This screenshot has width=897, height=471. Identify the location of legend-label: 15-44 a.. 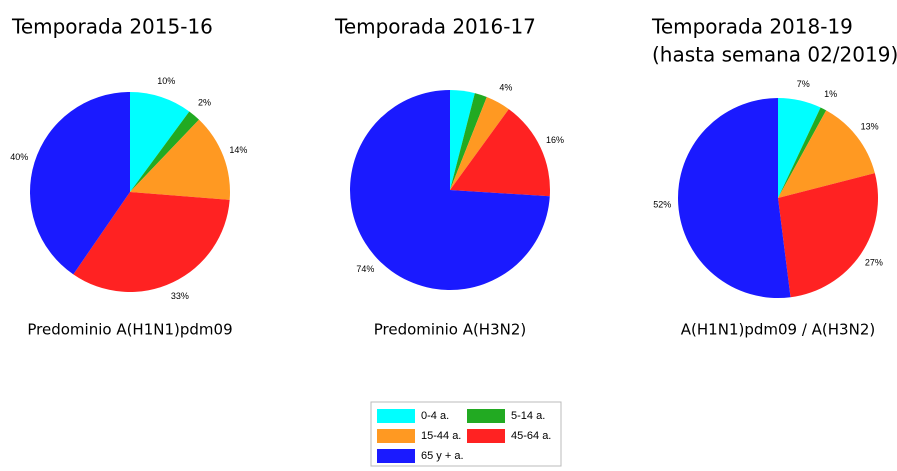
(441, 436).